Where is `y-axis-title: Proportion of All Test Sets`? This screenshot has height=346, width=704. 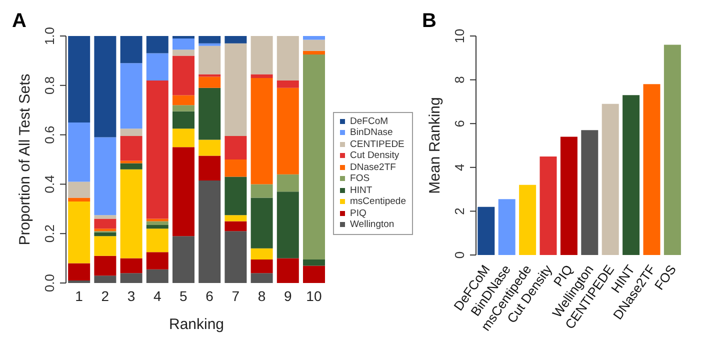
y-axis-title: Proportion of All Test Sets is located at coordinates (25, 160).